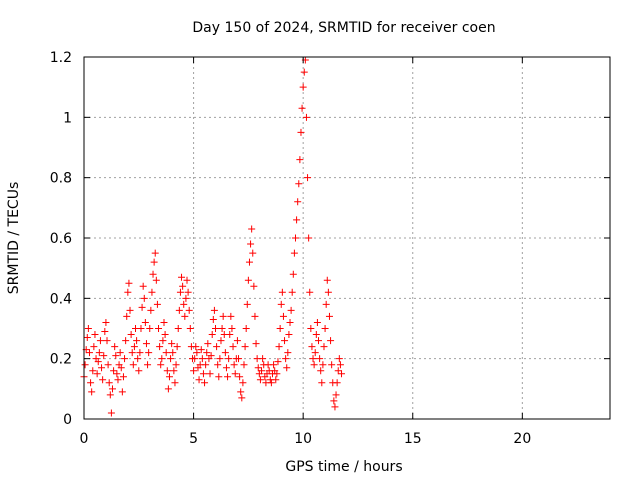 The height and width of the screenshot is (480, 640). I want to click on y-tick-label: 0.8, so click(61, 179).